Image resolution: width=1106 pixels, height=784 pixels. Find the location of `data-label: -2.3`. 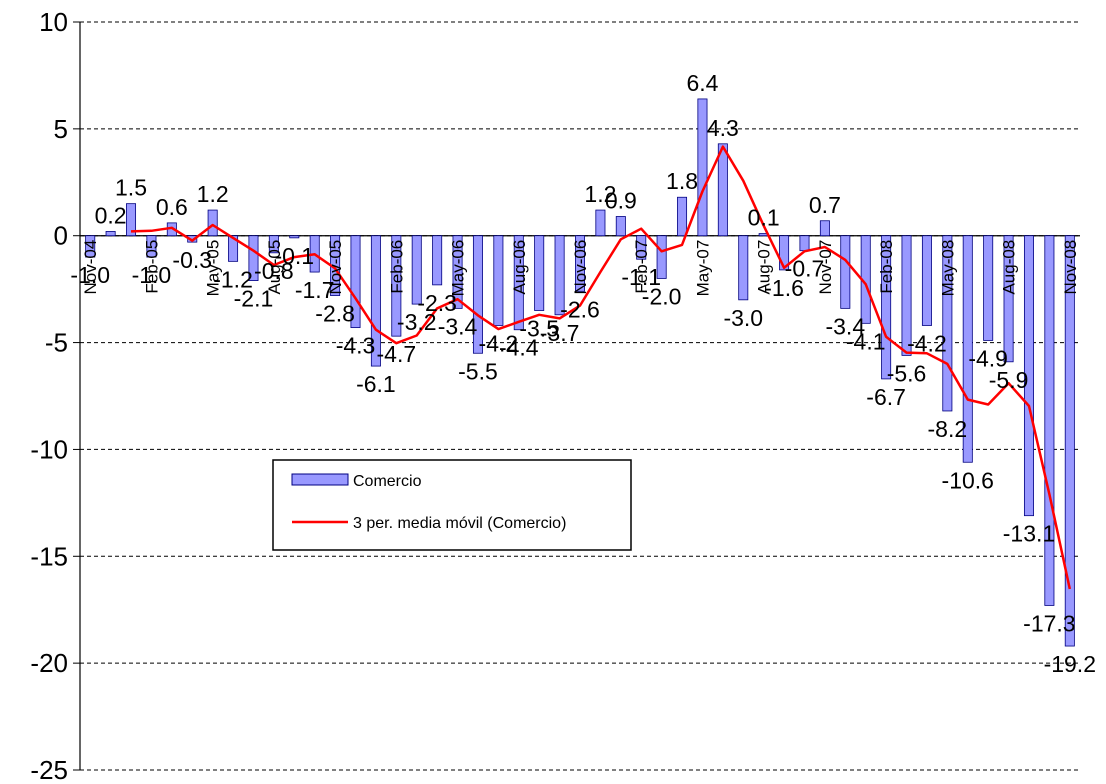

data-label: -2.3 is located at coordinates (437, 303).